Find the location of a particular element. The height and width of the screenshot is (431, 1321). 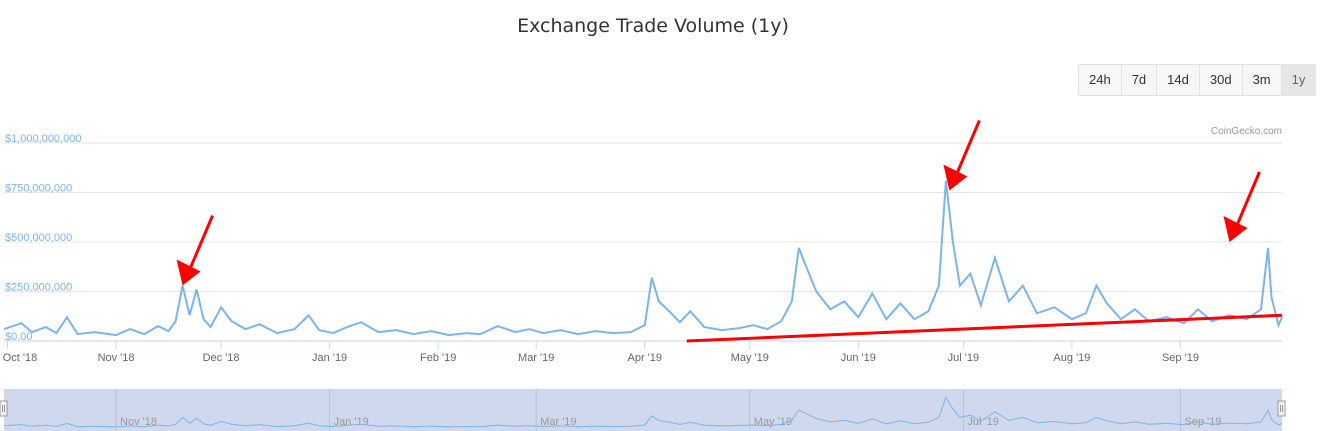

x-tick-label: Jul '19 is located at coordinates (963, 358).